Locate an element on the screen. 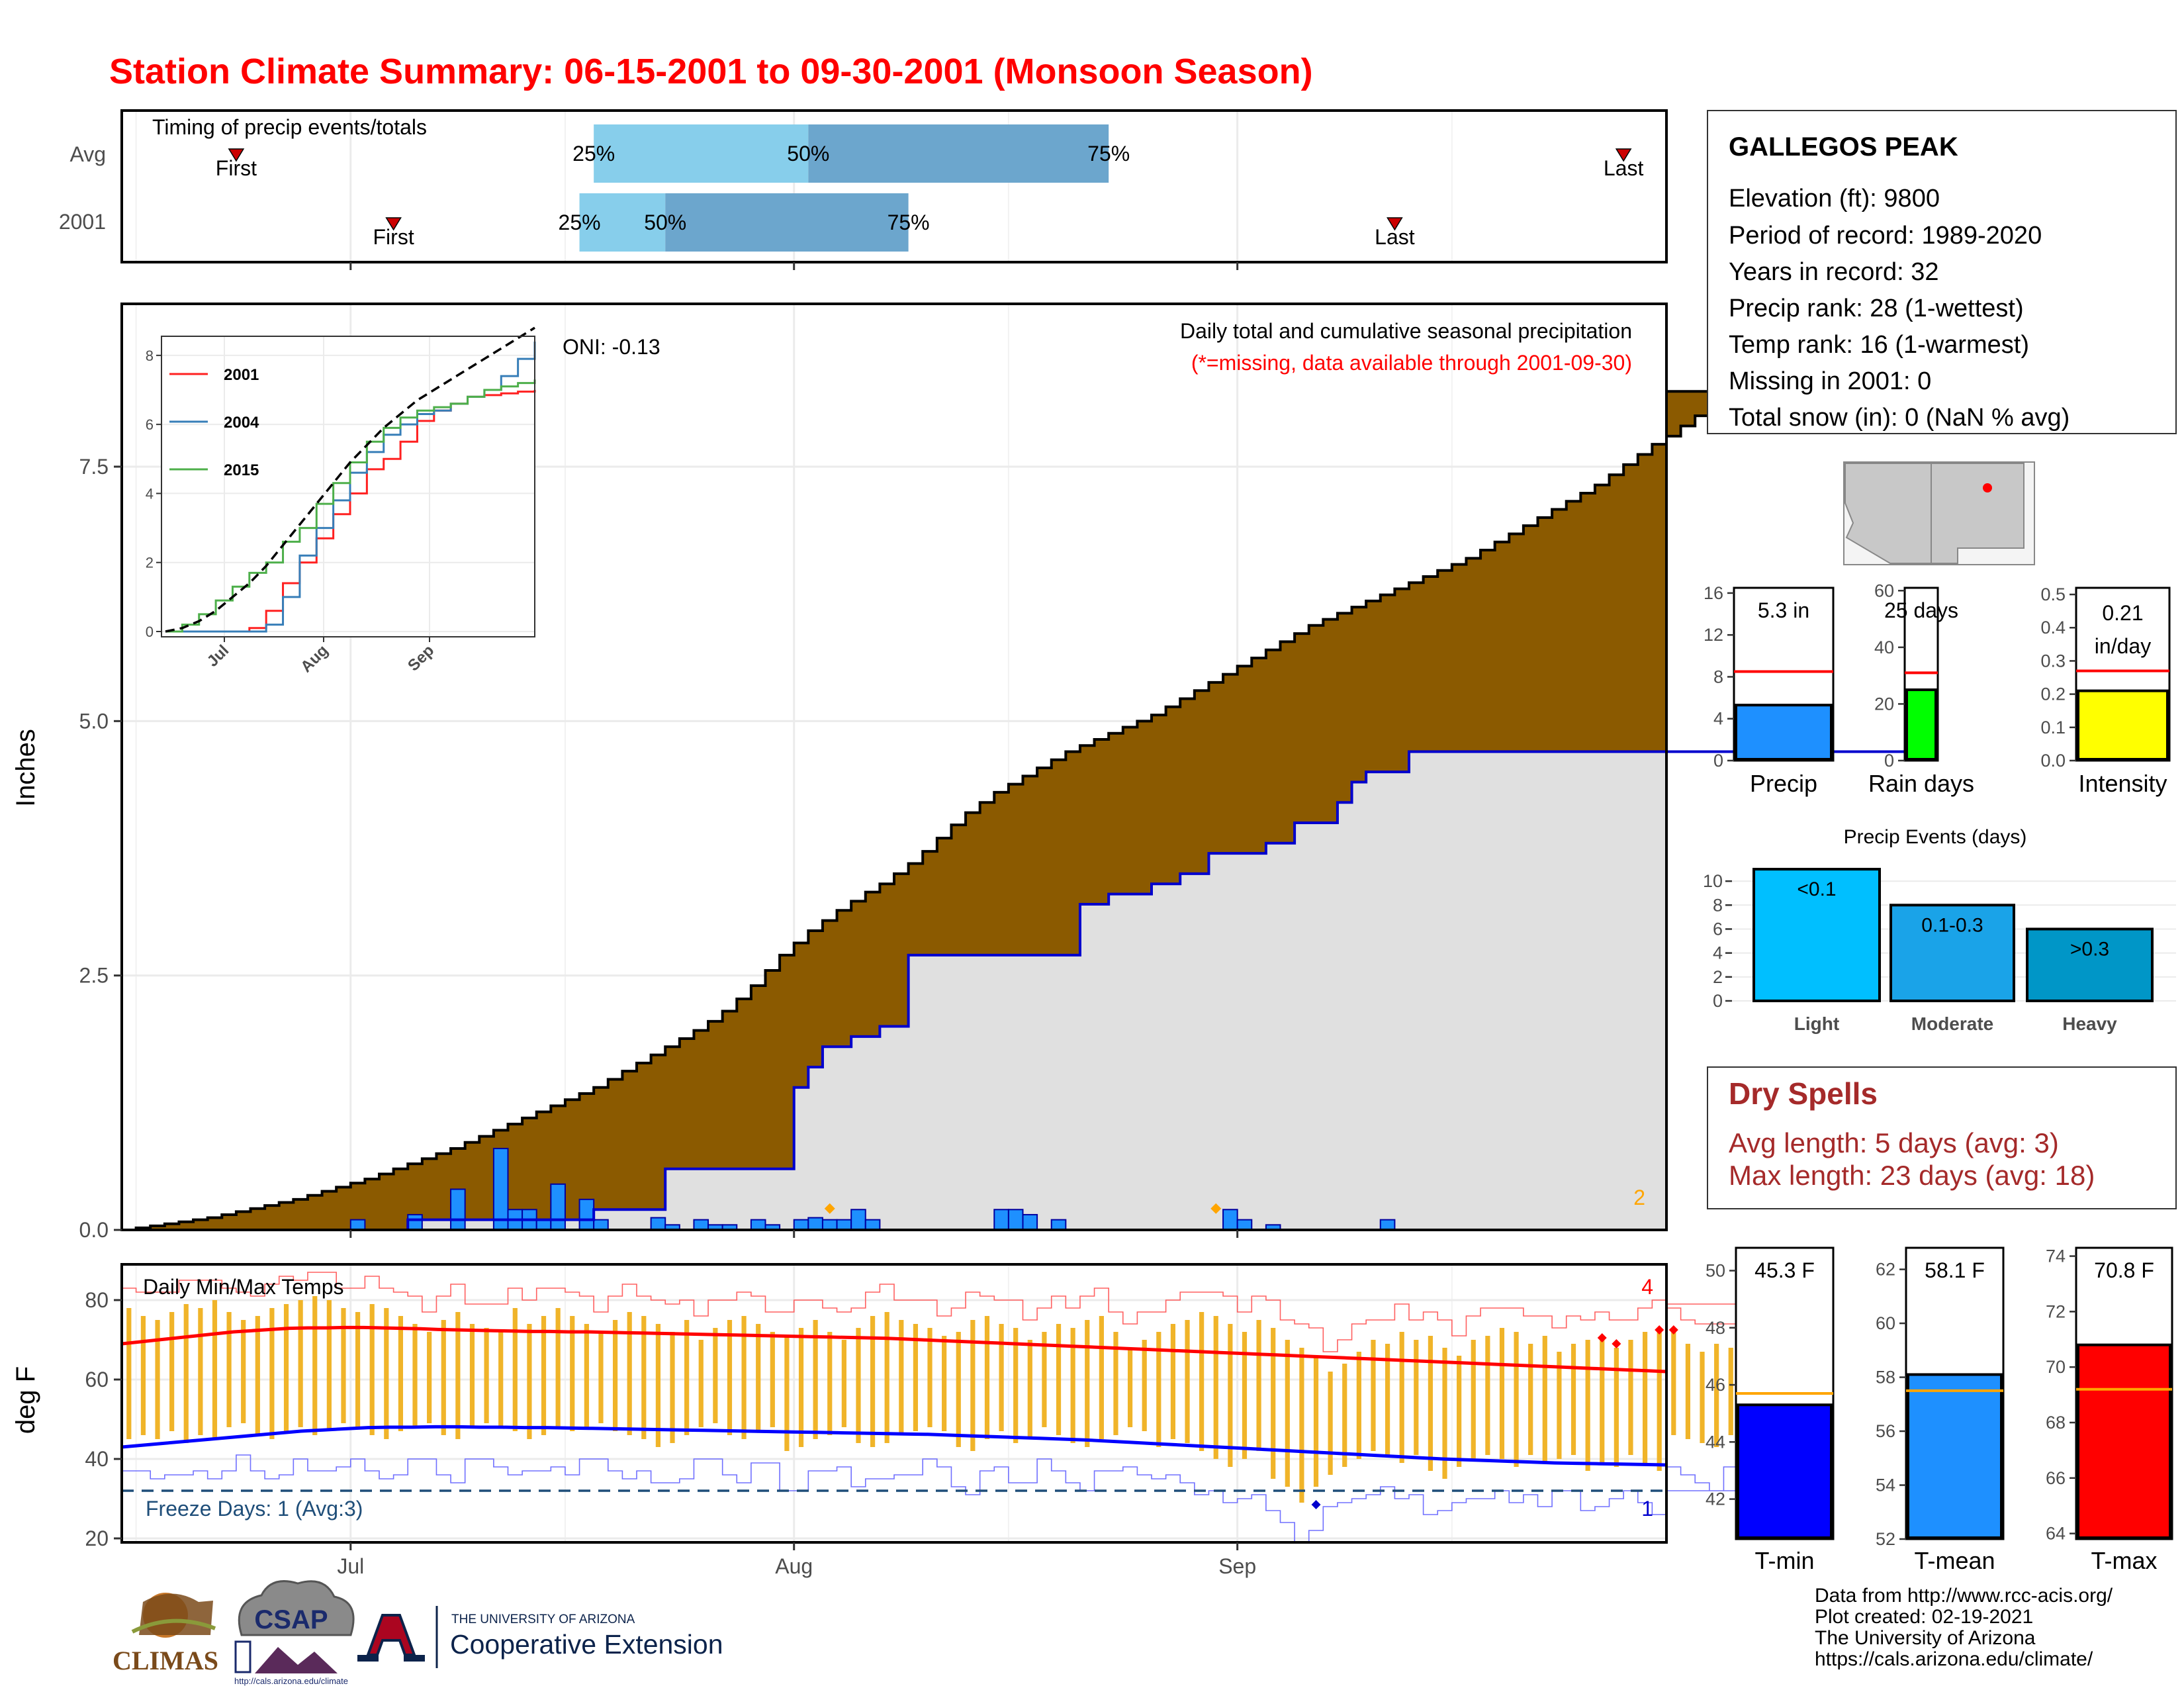 The image size is (2184, 1688). first-event-label: First is located at coordinates (236, 168).